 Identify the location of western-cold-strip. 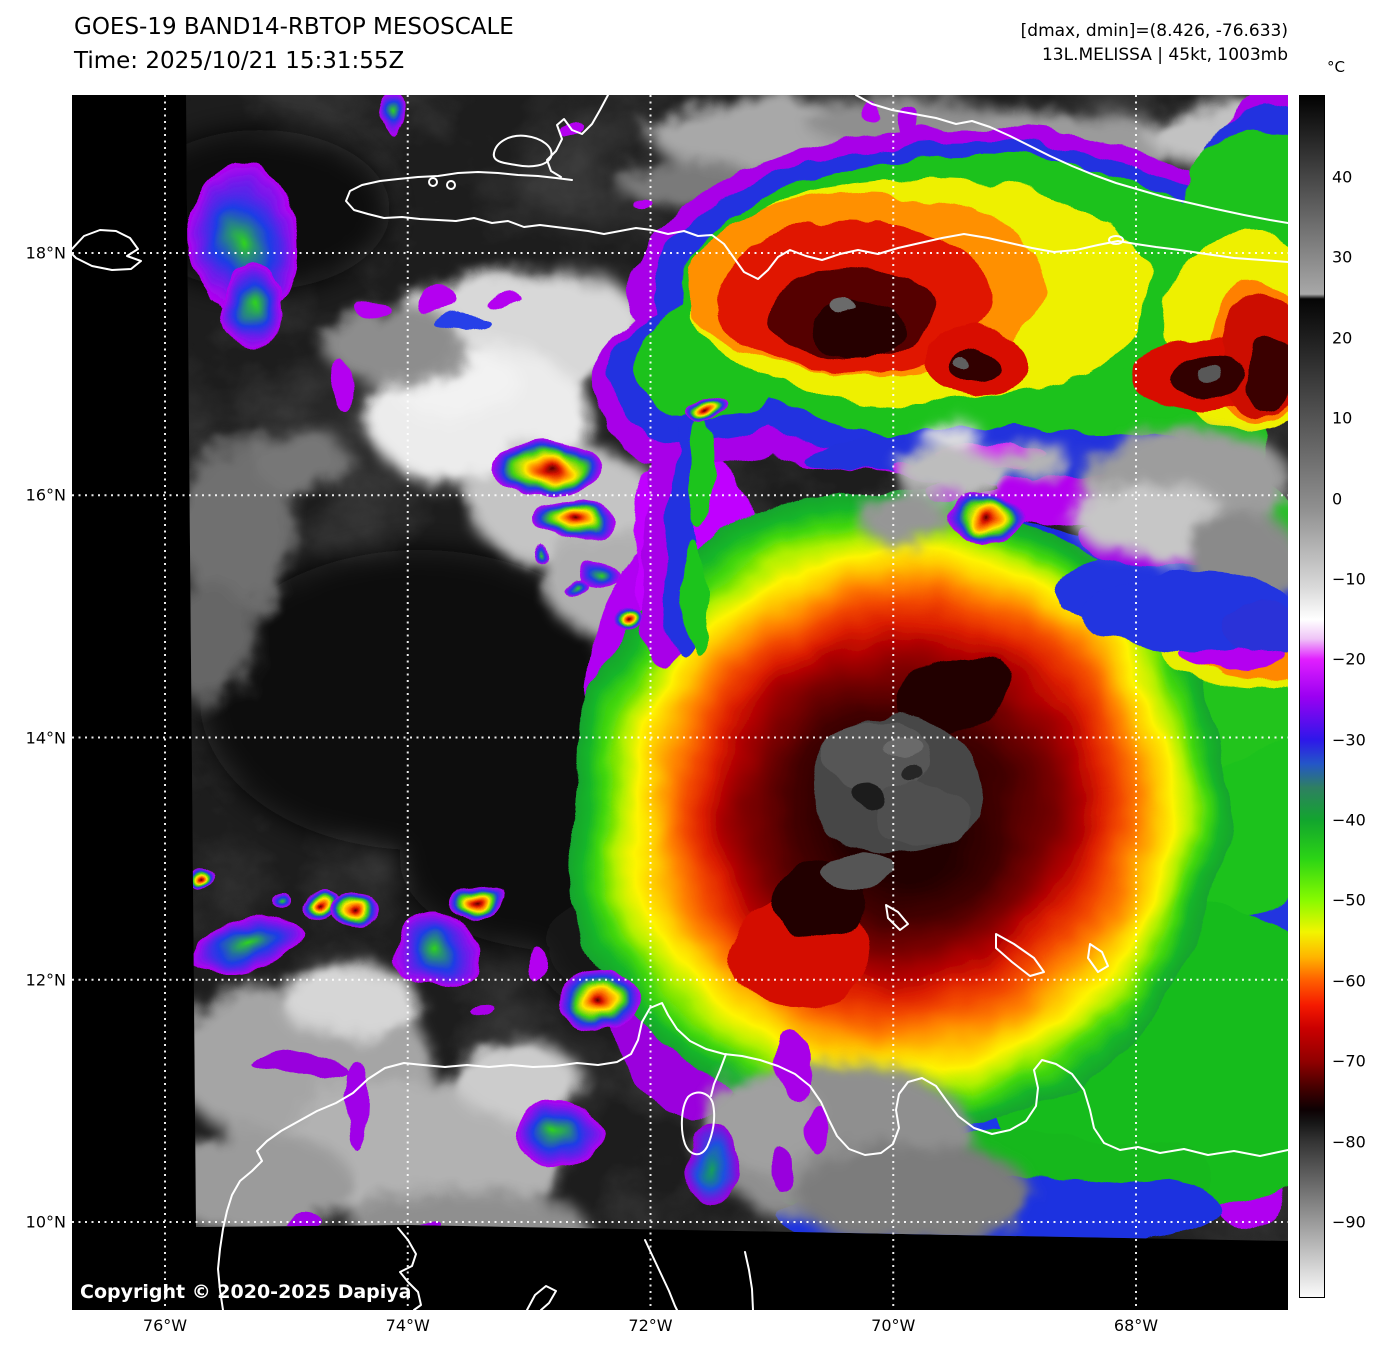
(679, 541).